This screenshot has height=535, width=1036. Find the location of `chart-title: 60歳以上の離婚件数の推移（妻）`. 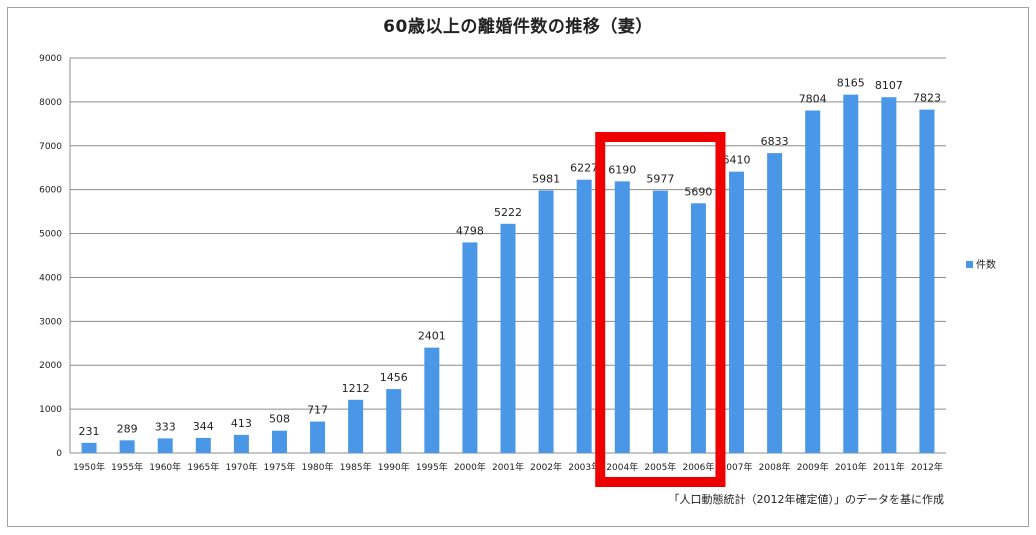

chart-title: 60歳以上の離婚件数の推移（妻） is located at coordinates (518, 27).